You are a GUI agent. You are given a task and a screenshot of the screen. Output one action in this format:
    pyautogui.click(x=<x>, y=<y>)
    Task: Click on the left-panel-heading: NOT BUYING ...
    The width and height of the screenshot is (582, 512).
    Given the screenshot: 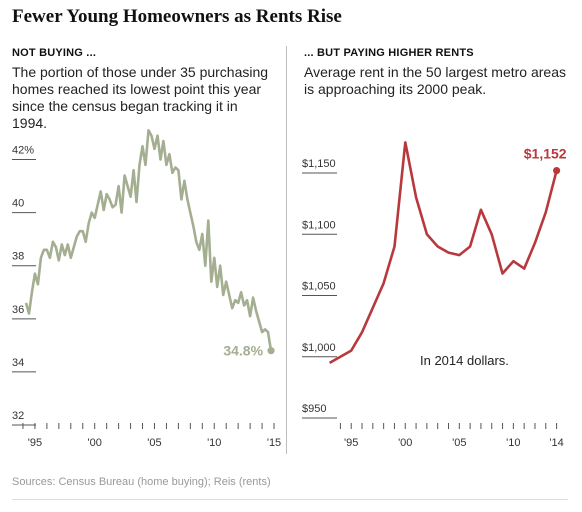 What is the action you would take?
    pyautogui.click(x=54, y=53)
    